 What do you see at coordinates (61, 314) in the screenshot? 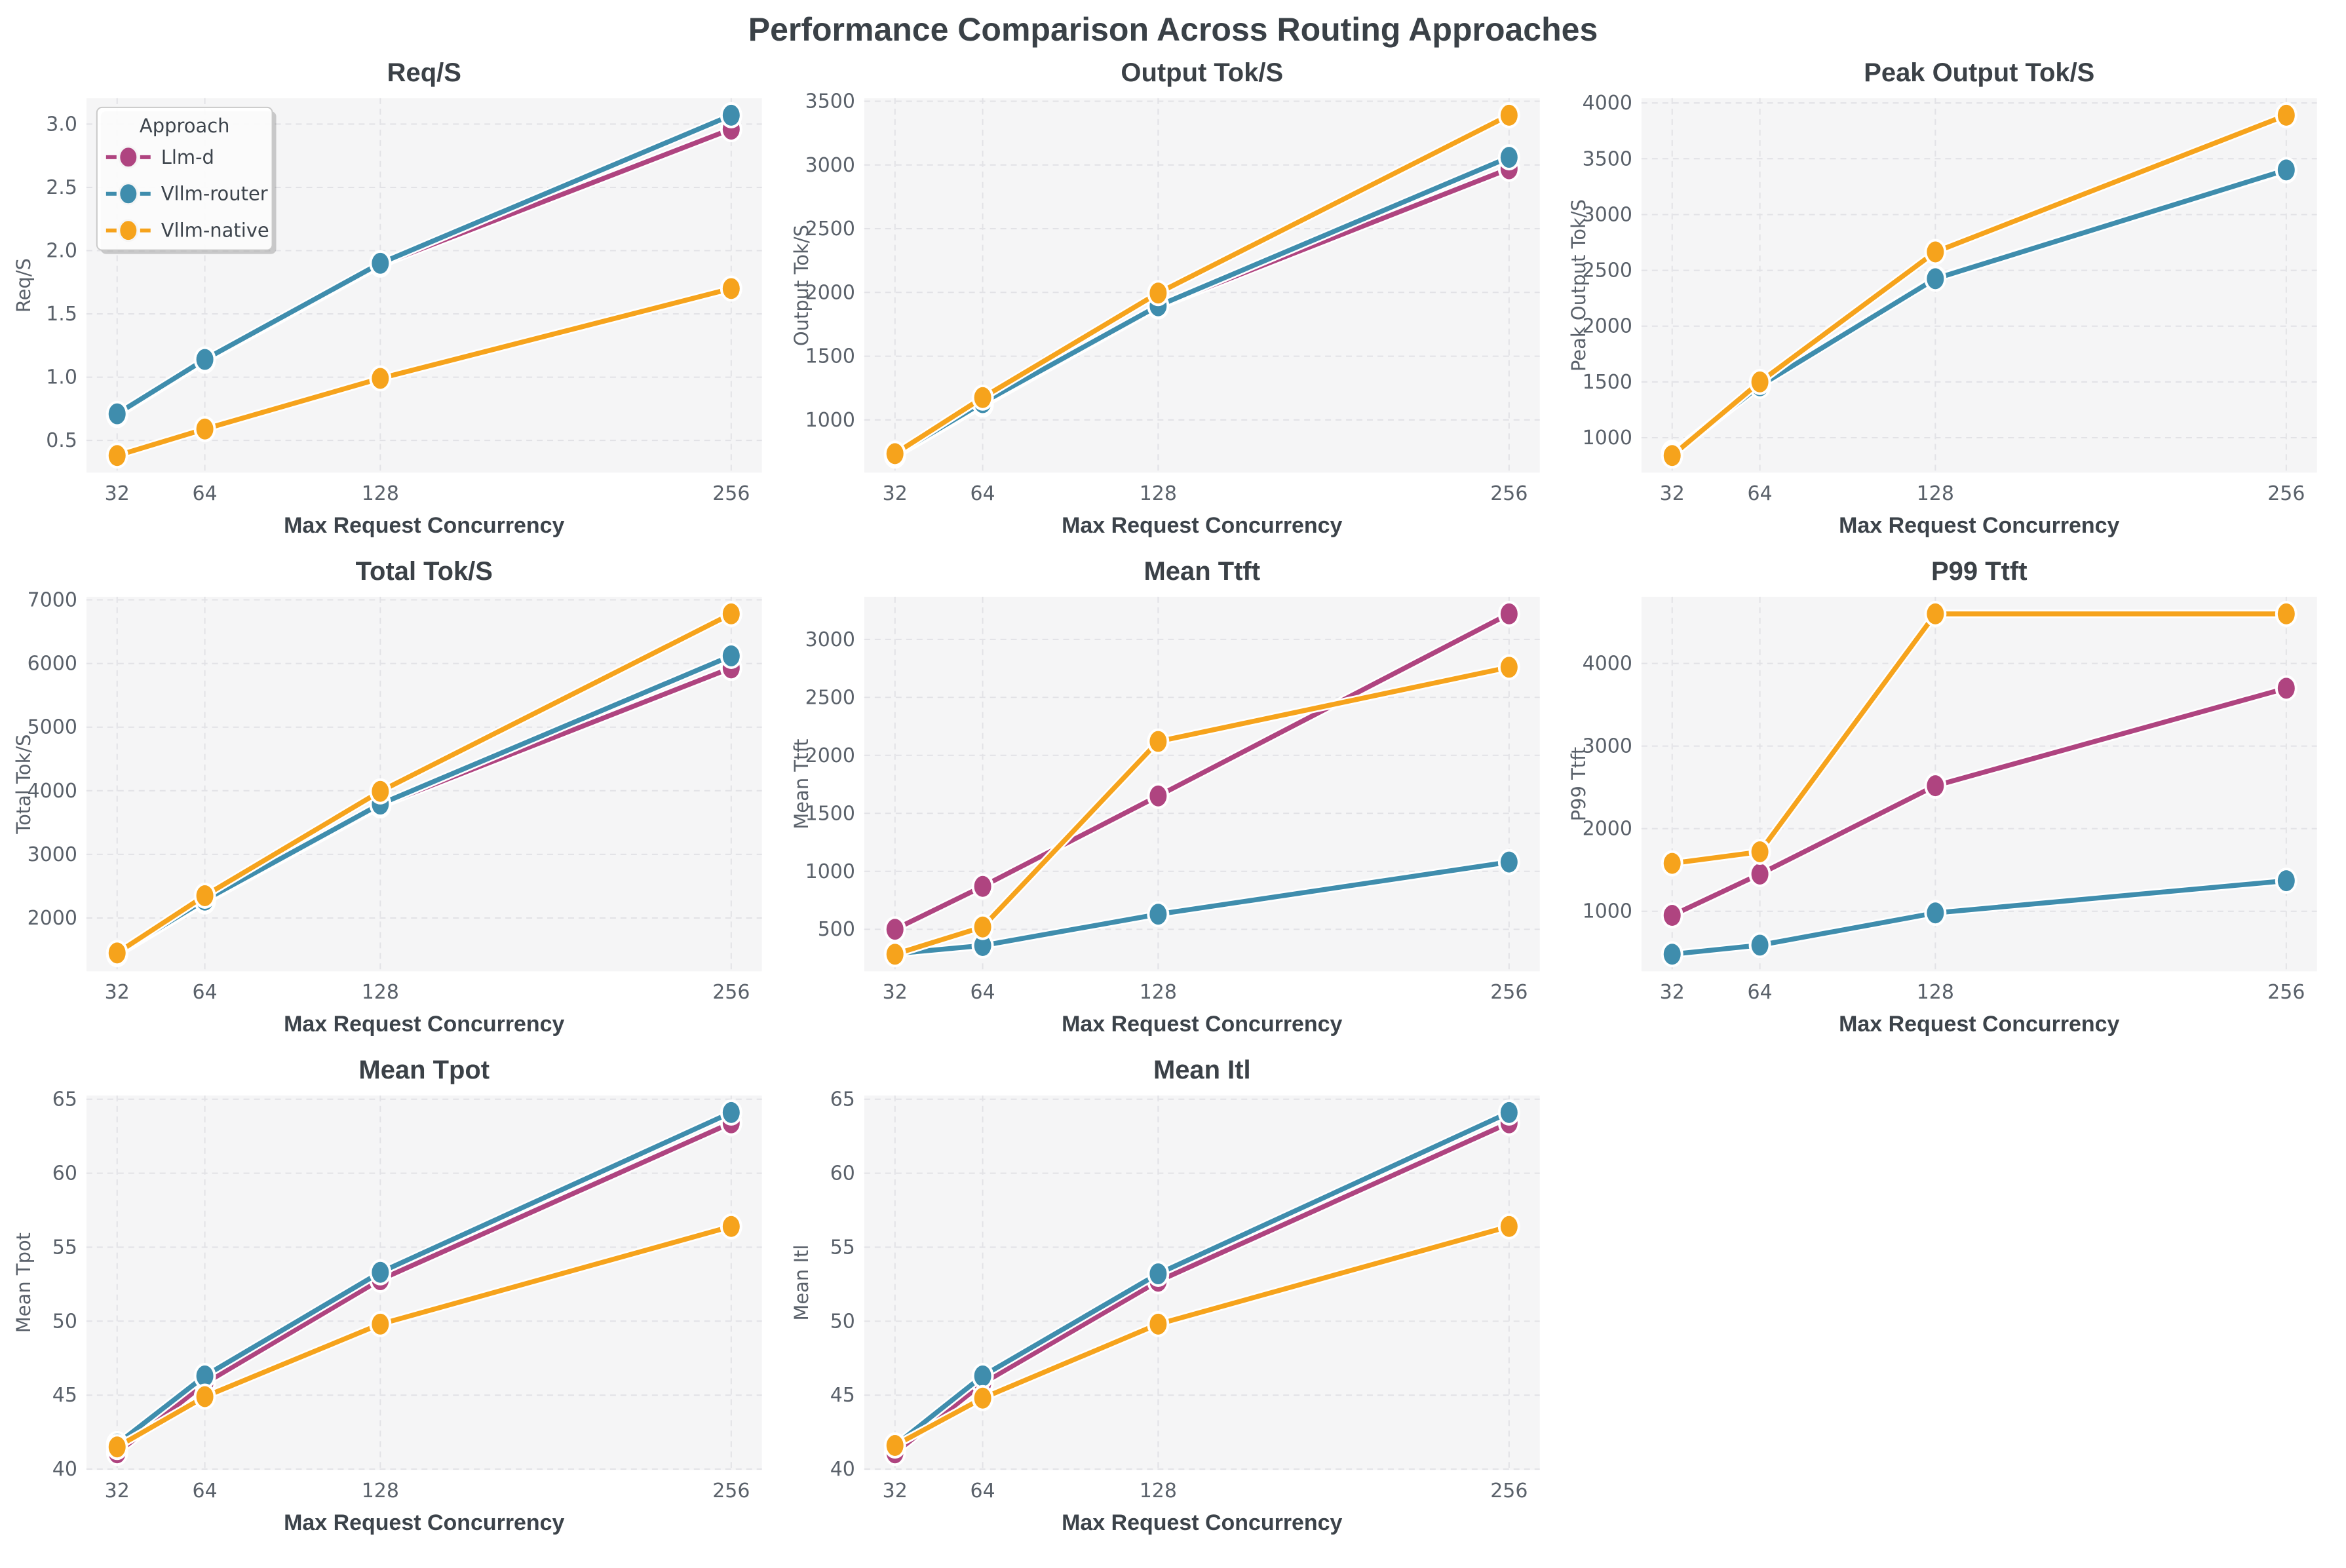
I see `y-tick-label: 1.5` at bounding box center [61, 314].